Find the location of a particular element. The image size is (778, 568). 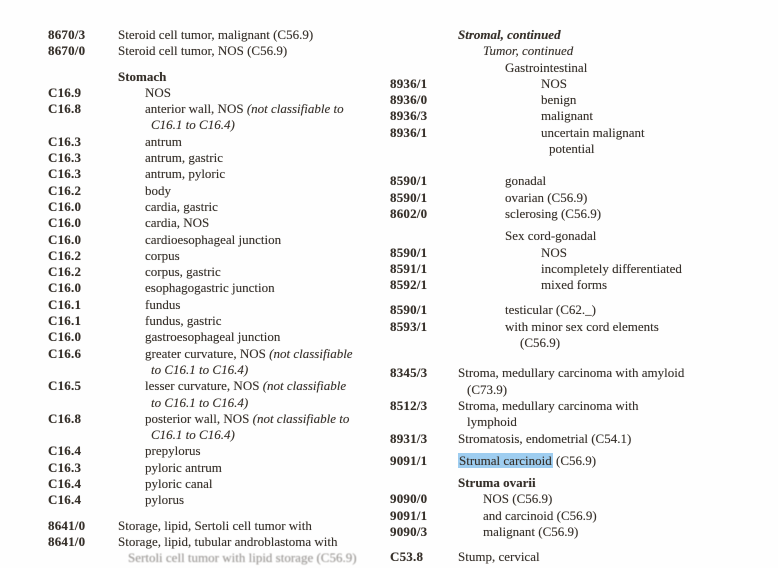

code-cell: 9090/0 is located at coordinates (409, 499).